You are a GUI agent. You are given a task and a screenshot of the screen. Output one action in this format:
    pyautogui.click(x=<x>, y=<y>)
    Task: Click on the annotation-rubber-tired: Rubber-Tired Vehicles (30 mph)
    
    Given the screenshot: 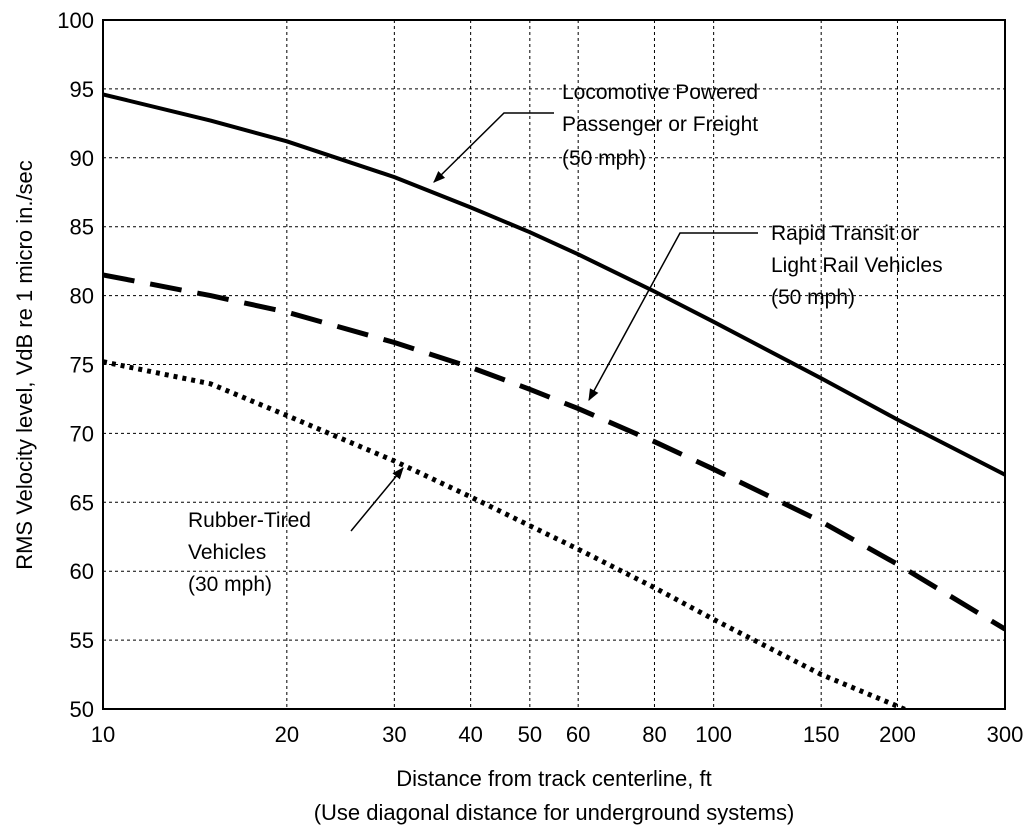 What is the action you would take?
    pyautogui.click(x=296, y=531)
    